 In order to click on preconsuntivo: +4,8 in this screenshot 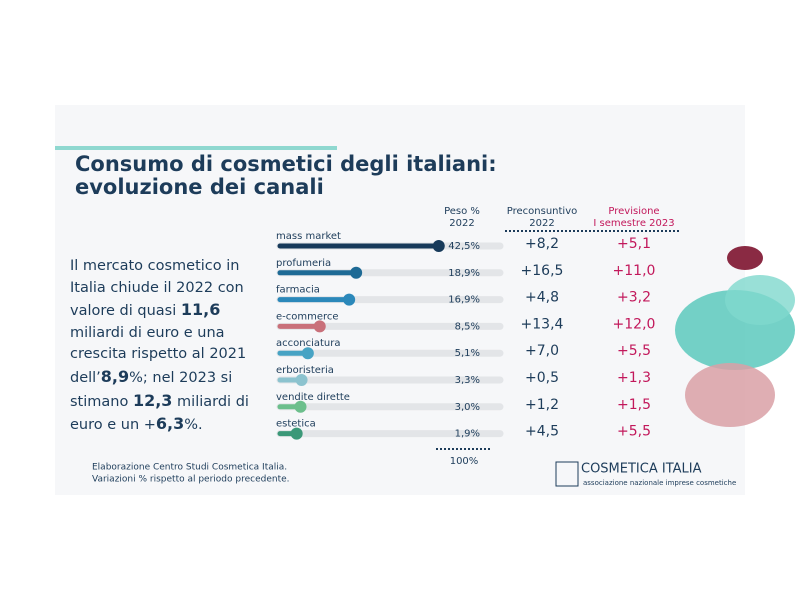, I will do `click(542, 298)`.